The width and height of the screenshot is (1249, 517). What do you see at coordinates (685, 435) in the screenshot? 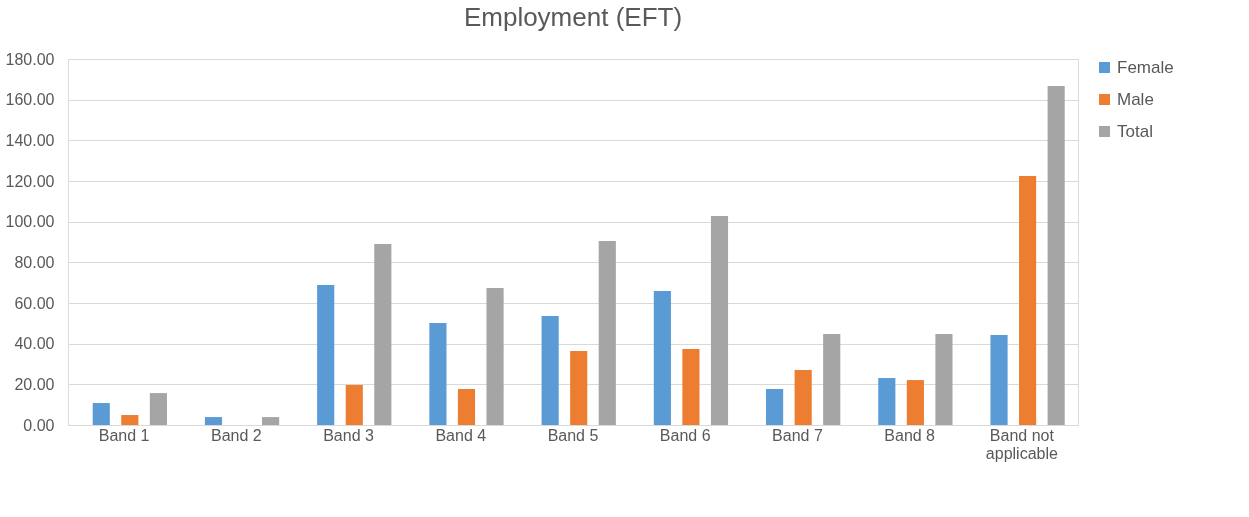
I see `x-tick-label: Band 6` at bounding box center [685, 435].